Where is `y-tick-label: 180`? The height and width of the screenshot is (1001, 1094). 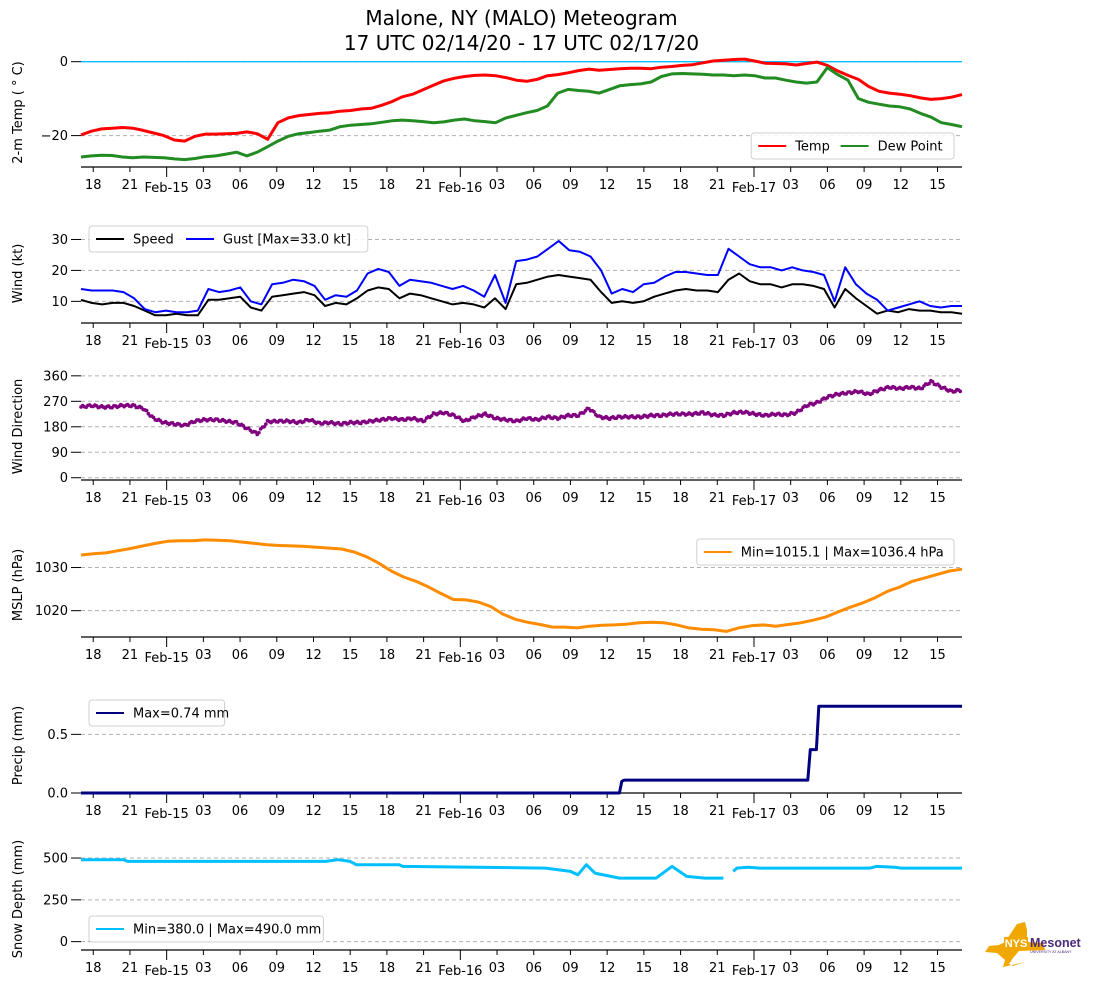 y-tick-label: 180 is located at coordinates (55, 427).